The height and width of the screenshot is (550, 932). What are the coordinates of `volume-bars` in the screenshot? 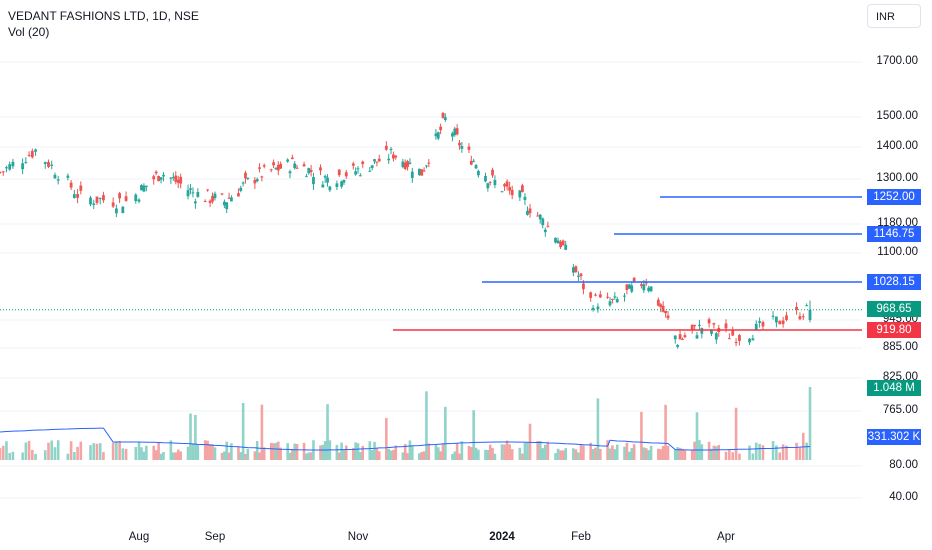 It's located at (406, 423).